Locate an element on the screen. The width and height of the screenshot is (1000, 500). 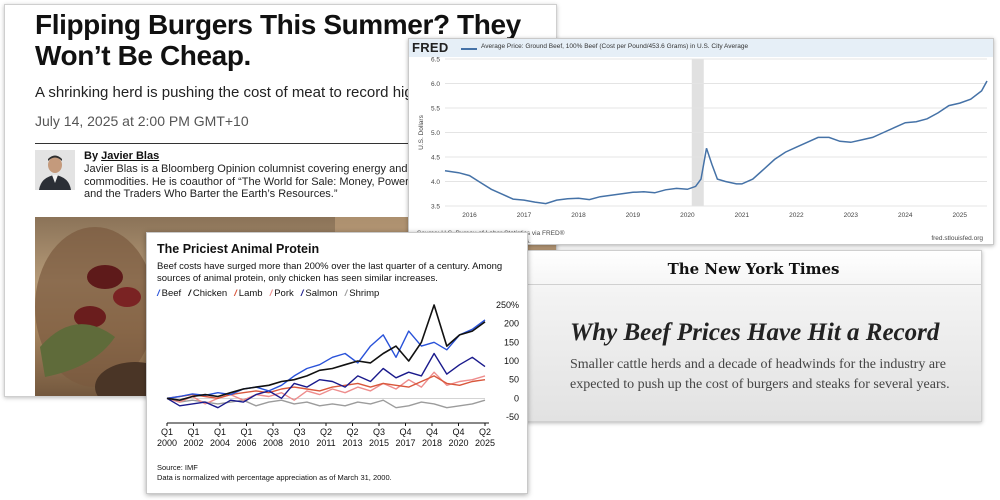
protein-x-tick-year: 2004 is located at coordinates (220, 443).